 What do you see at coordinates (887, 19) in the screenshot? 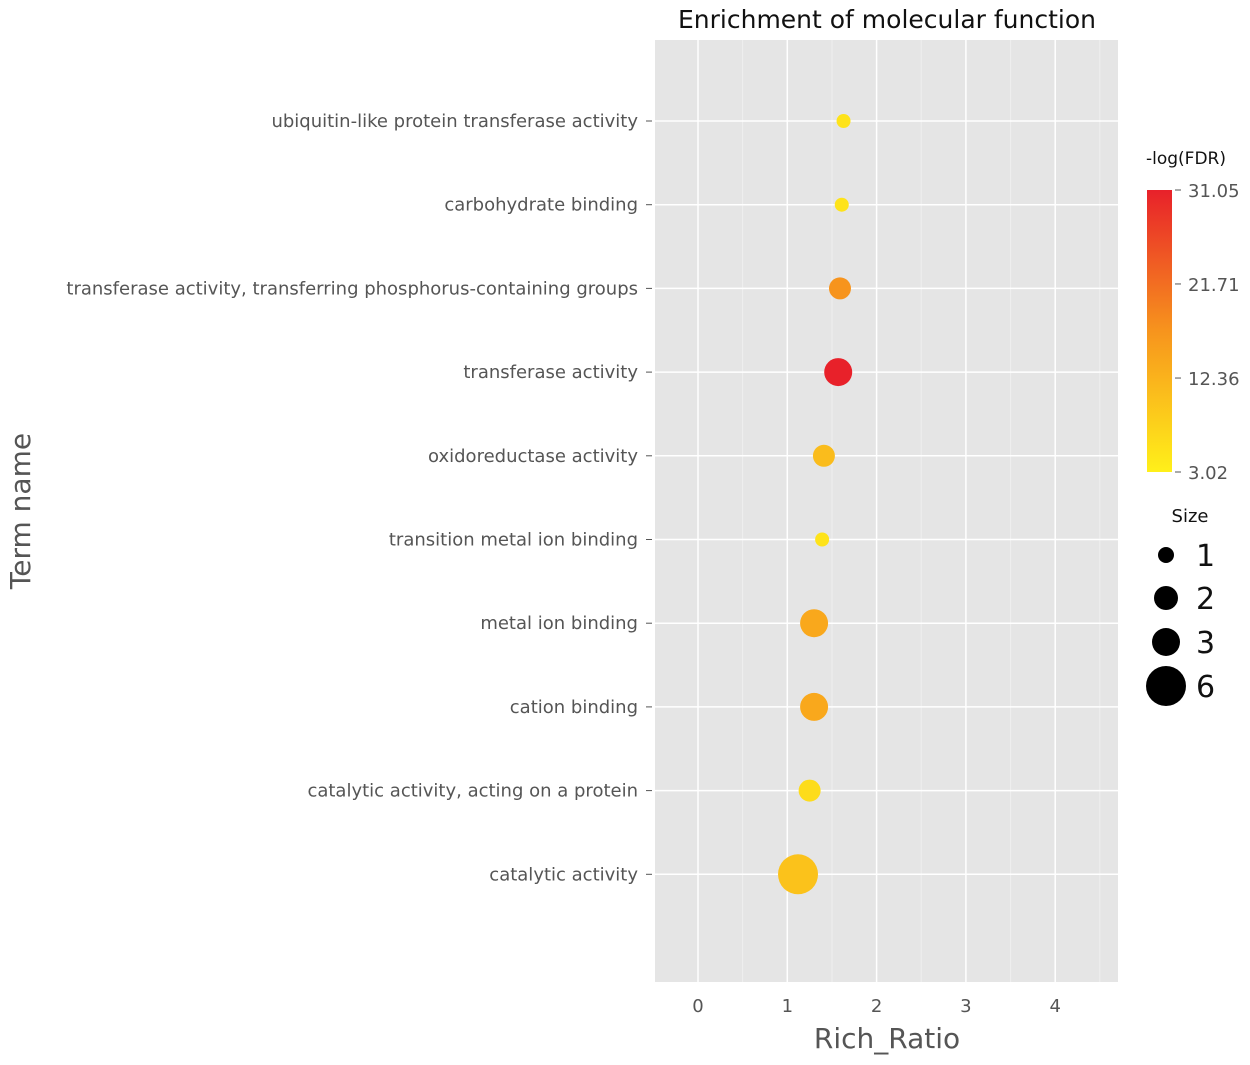
I see `chart-title: Enrichment of molecular function` at bounding box center [887, 19].